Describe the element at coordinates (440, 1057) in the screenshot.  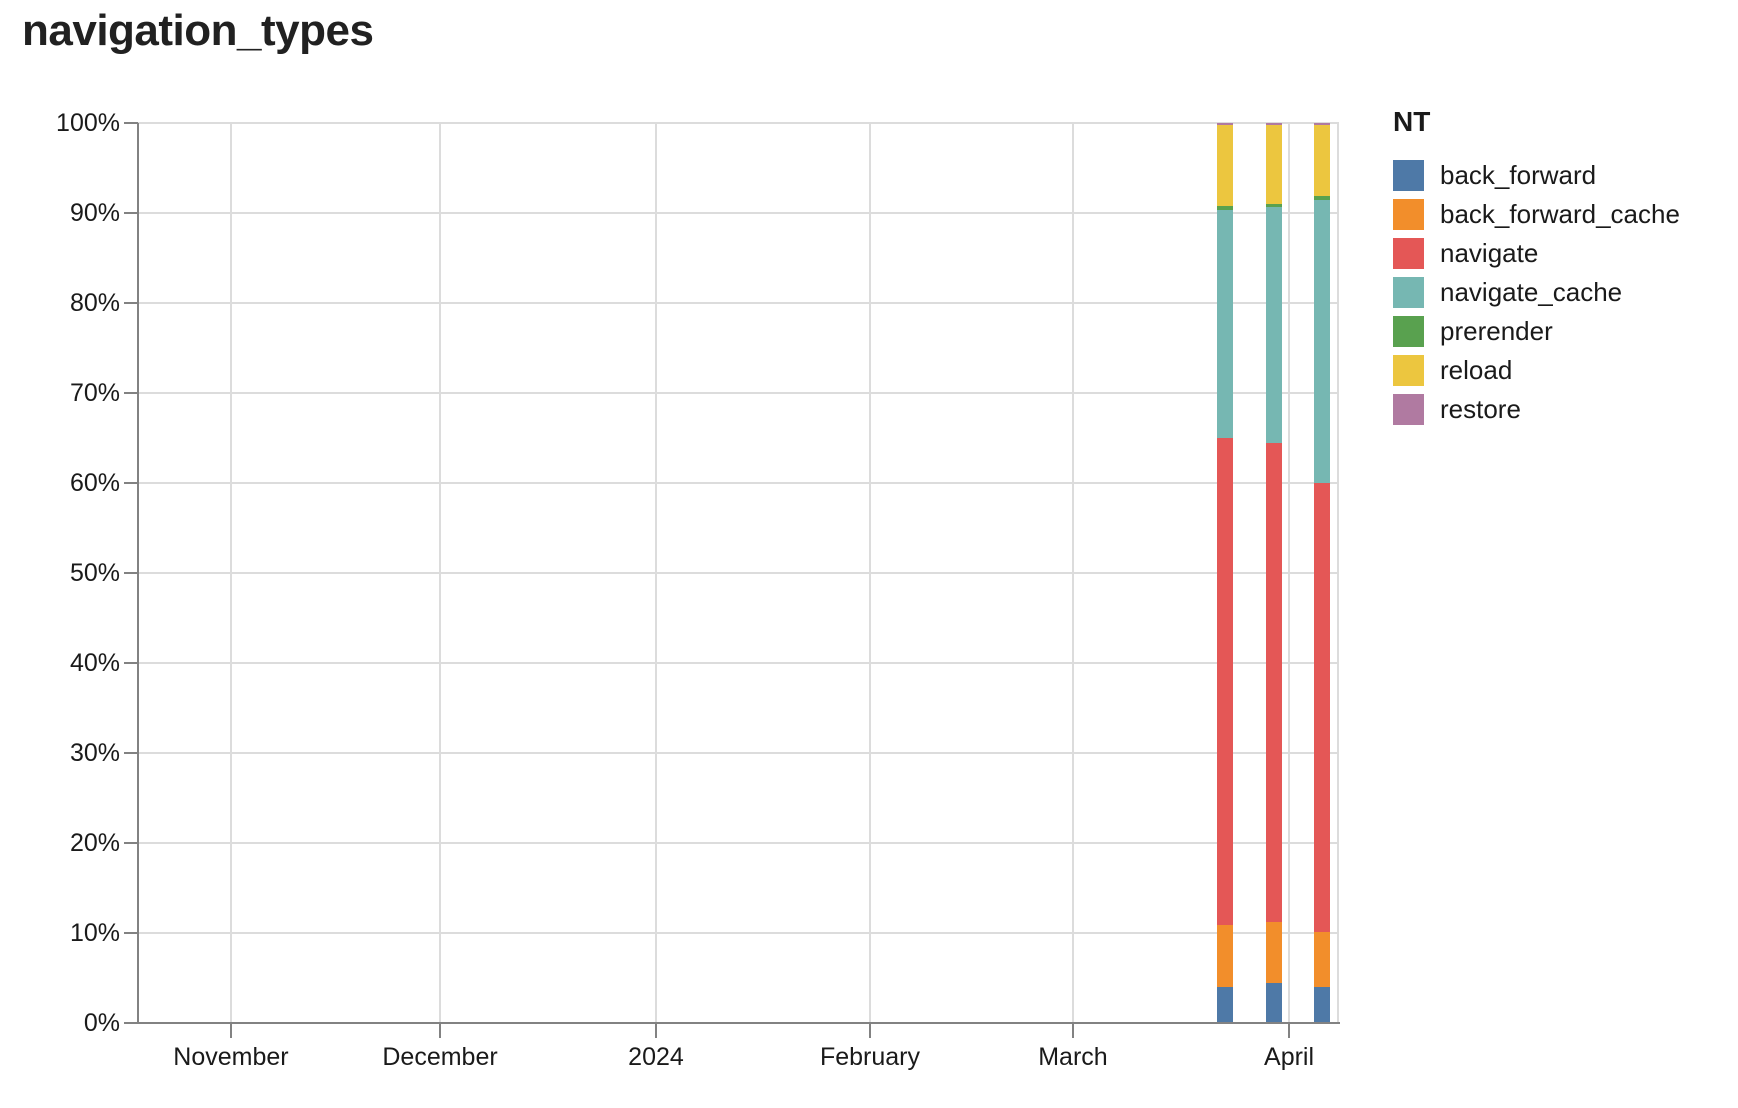
I see `x-axis-label: December` at that location.